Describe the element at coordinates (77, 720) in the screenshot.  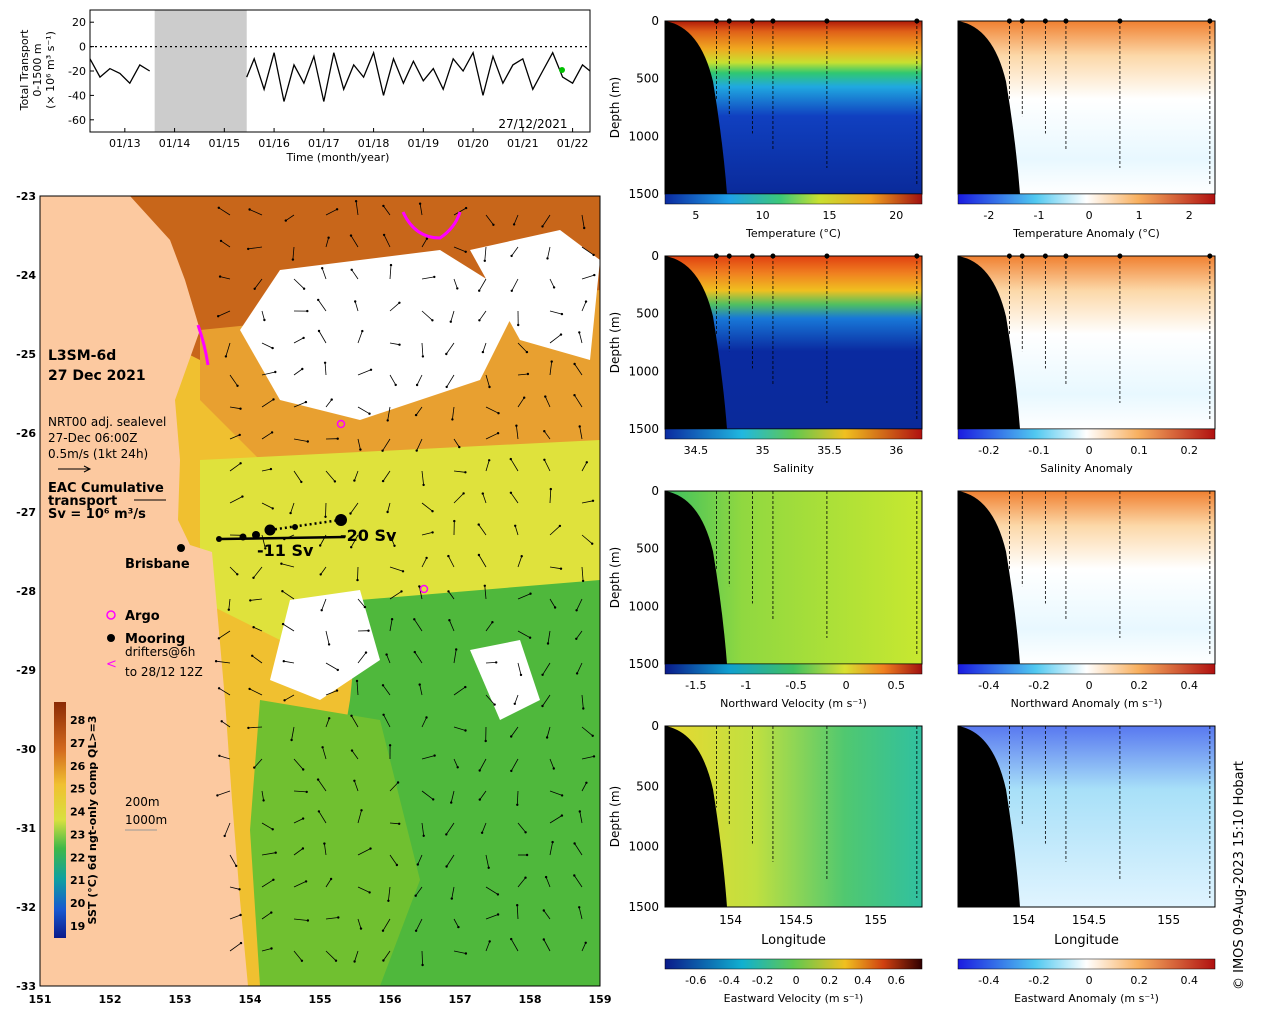
I see `sst-colorbar-tick-label: 28` at that location.